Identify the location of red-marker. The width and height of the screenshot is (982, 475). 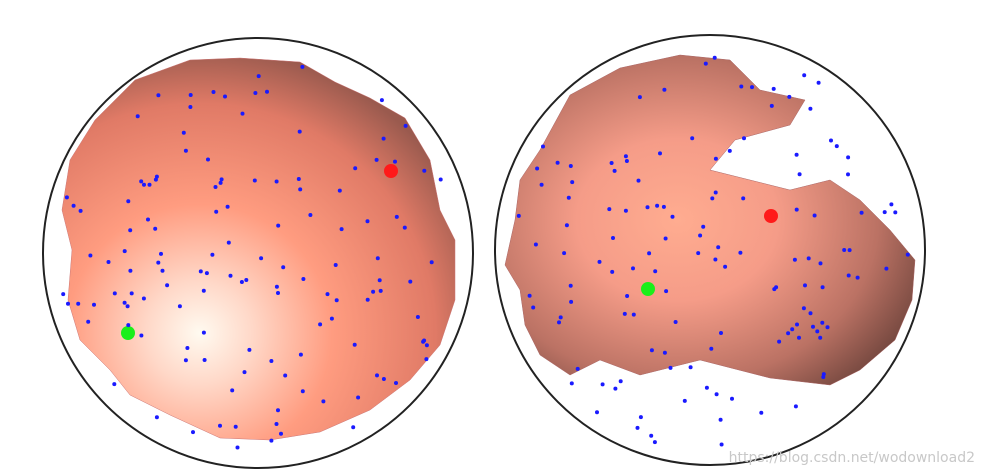
(771, 216).